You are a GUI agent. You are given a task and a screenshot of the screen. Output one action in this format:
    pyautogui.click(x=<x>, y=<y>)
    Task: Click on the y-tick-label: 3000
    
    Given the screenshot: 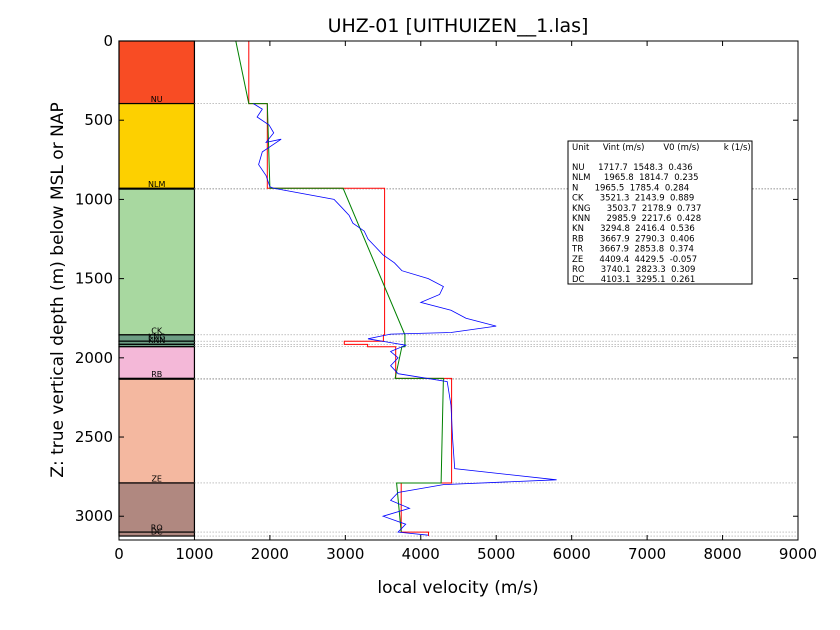 What is the action you would take?
    pyautogui.click(x=94, y=516)
    